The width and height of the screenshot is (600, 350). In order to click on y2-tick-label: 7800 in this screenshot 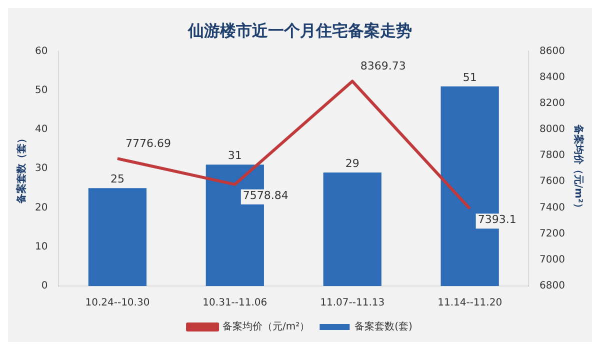, I will do `click(553, 156)`.